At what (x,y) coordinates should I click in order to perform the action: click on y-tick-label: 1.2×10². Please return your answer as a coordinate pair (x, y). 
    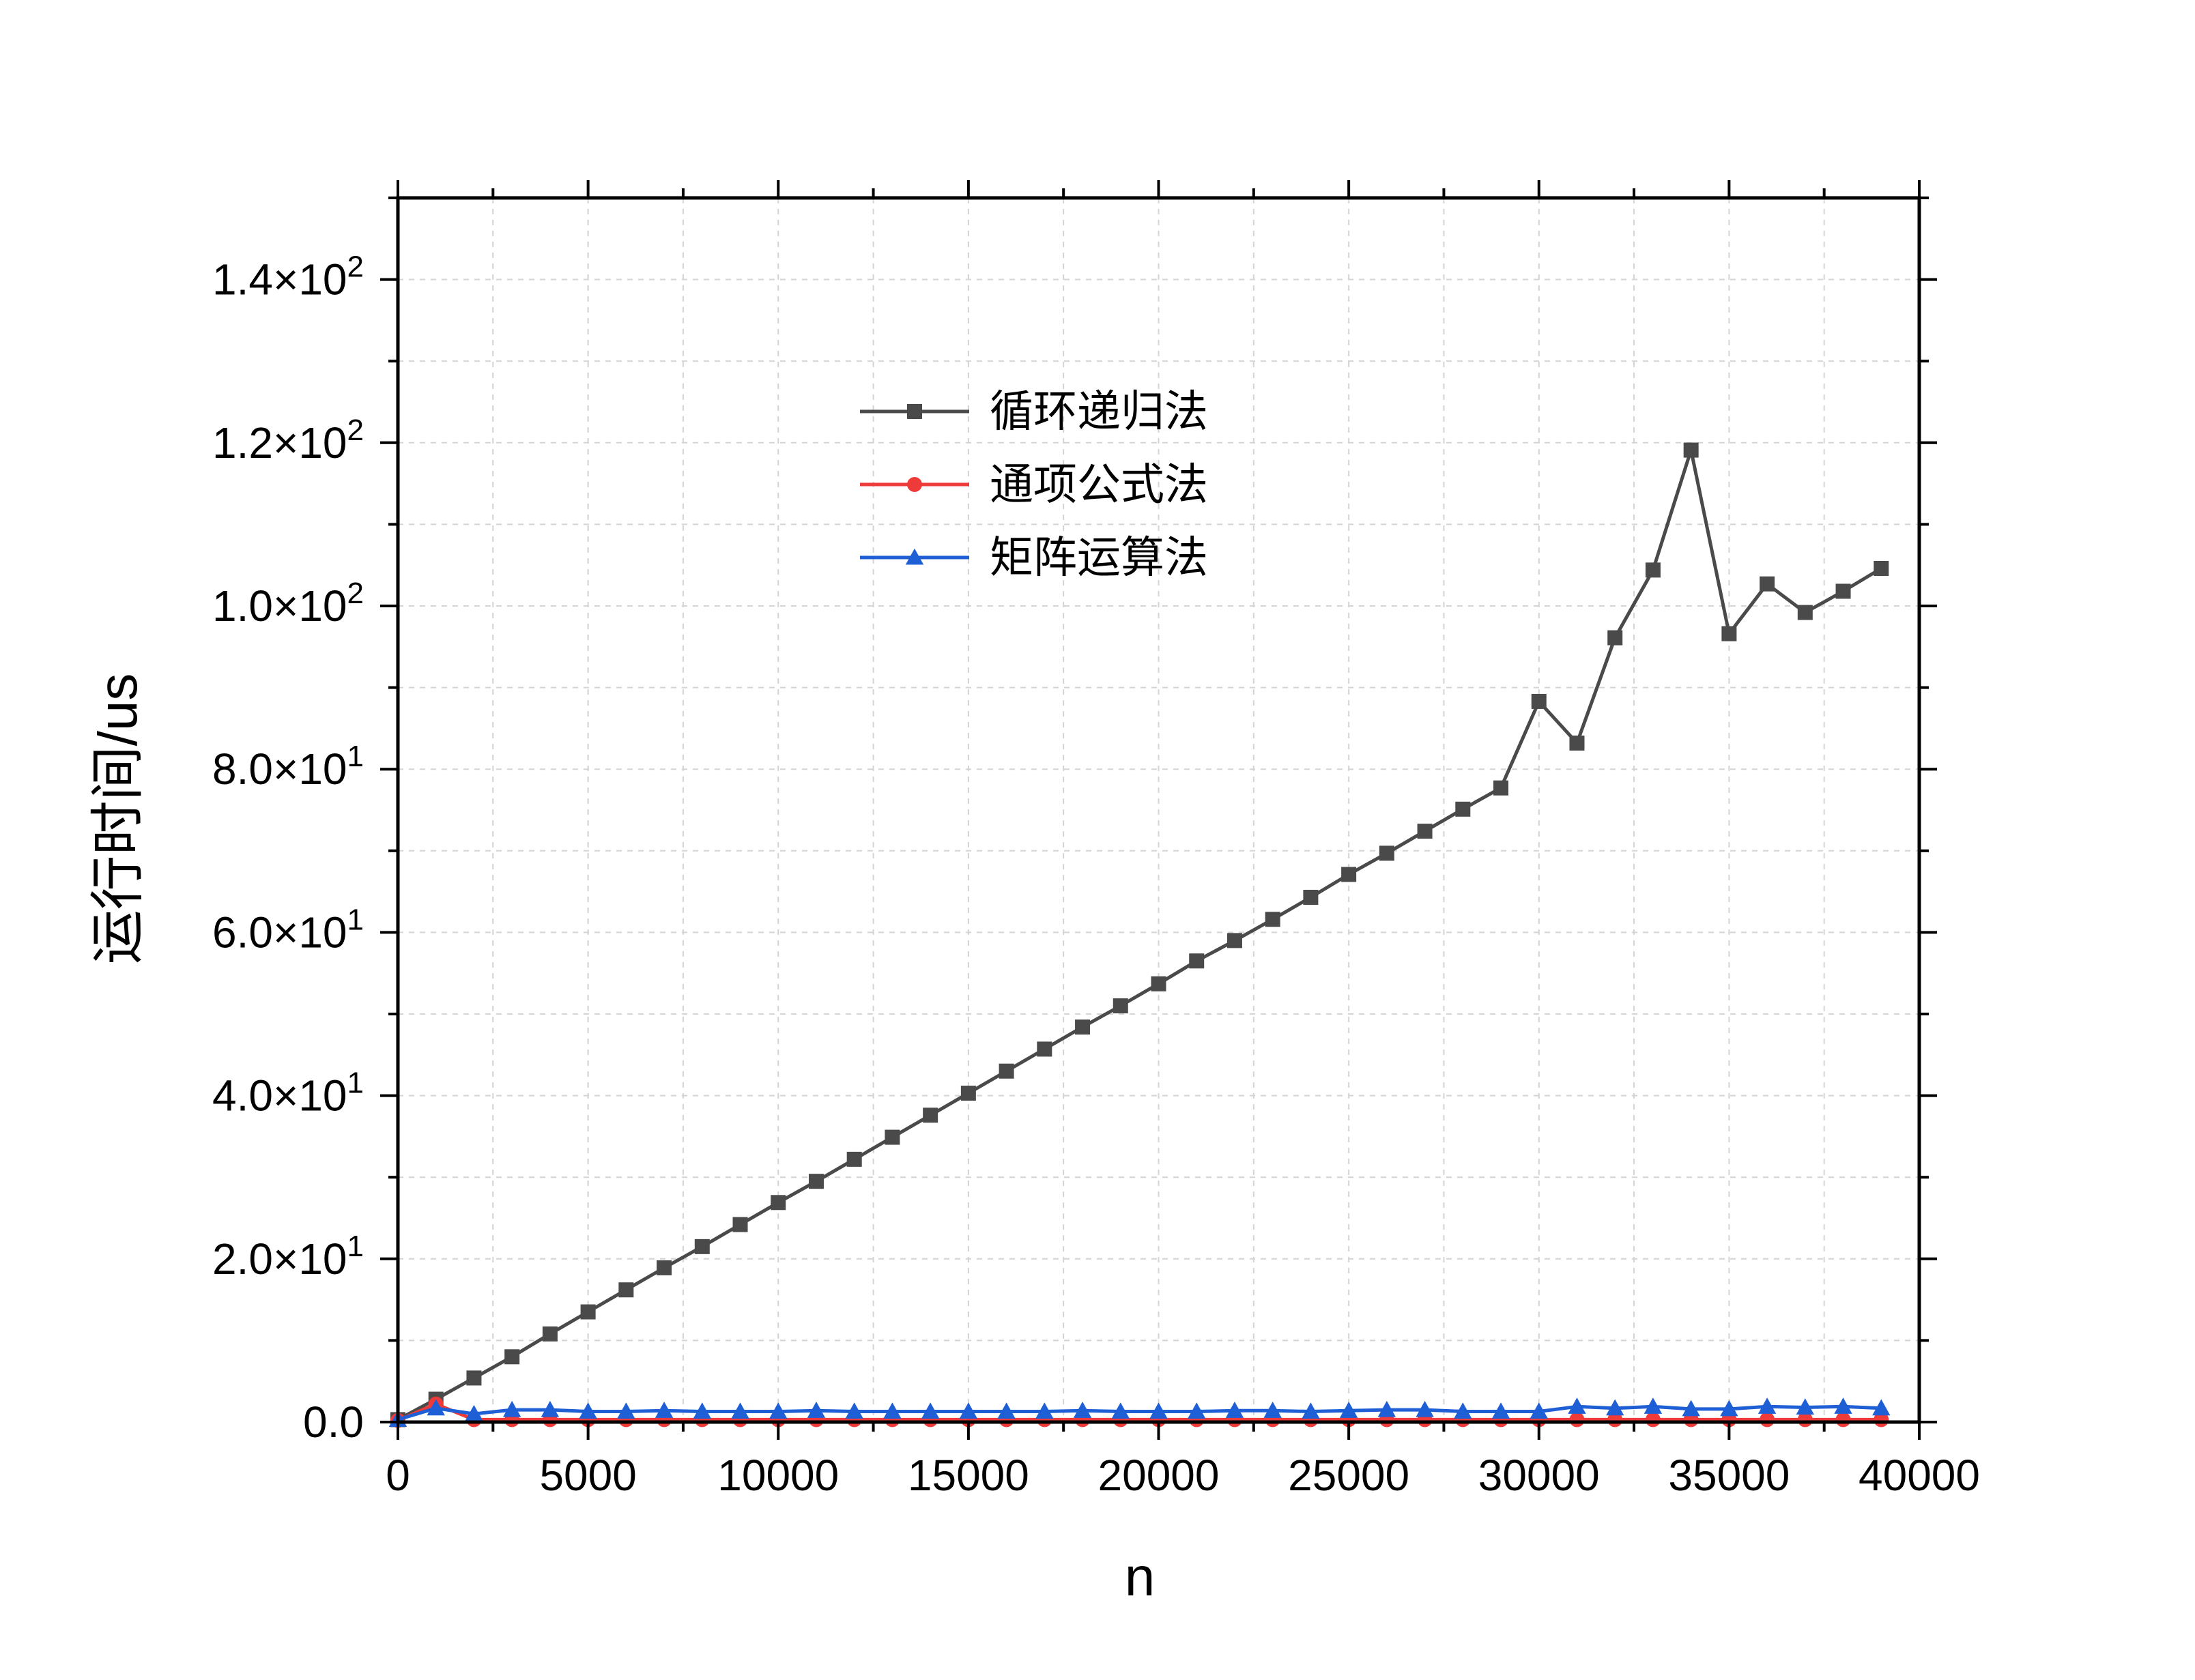
    Looking at the image, I should click on (288, 440).